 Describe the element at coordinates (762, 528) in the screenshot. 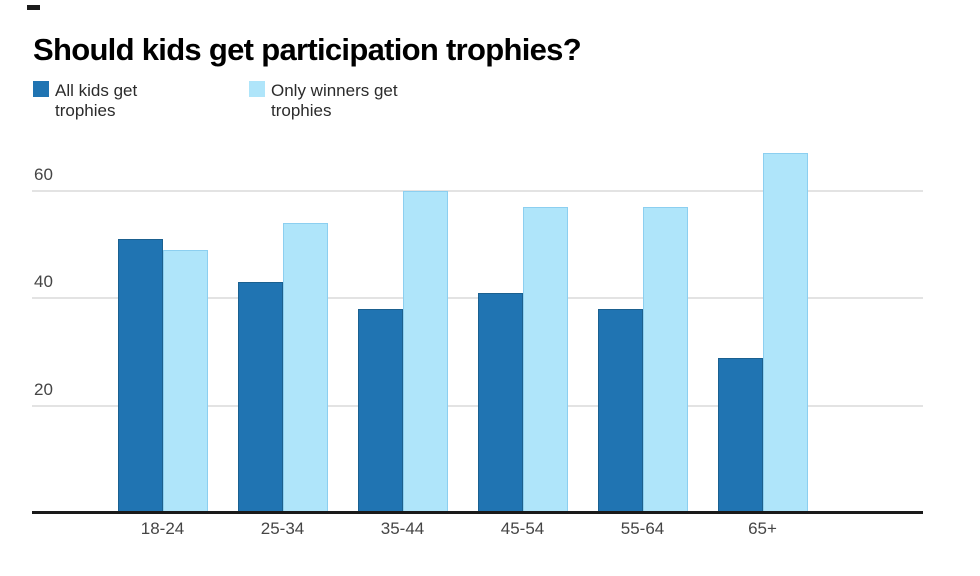

I see `x-axis-label: 65+` at that location.